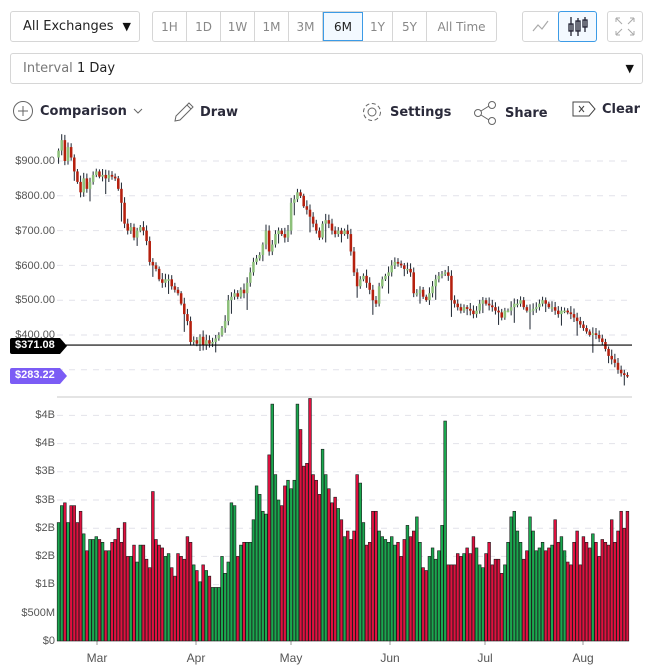 This screenshot has height=670, width=649. I want to click on clear-button: Clear, so click(606, 109).